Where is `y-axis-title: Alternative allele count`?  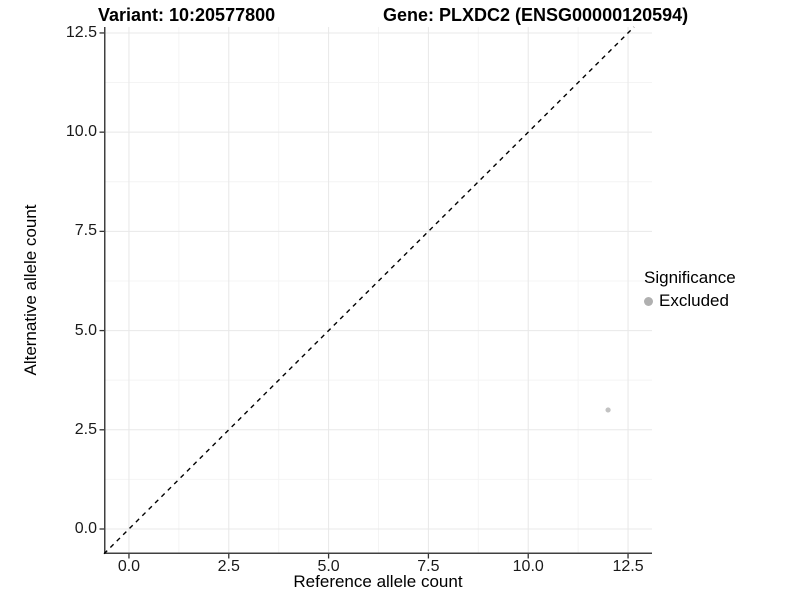 y-axis-title: Alternative allele count is located at coordinates (30, 290).